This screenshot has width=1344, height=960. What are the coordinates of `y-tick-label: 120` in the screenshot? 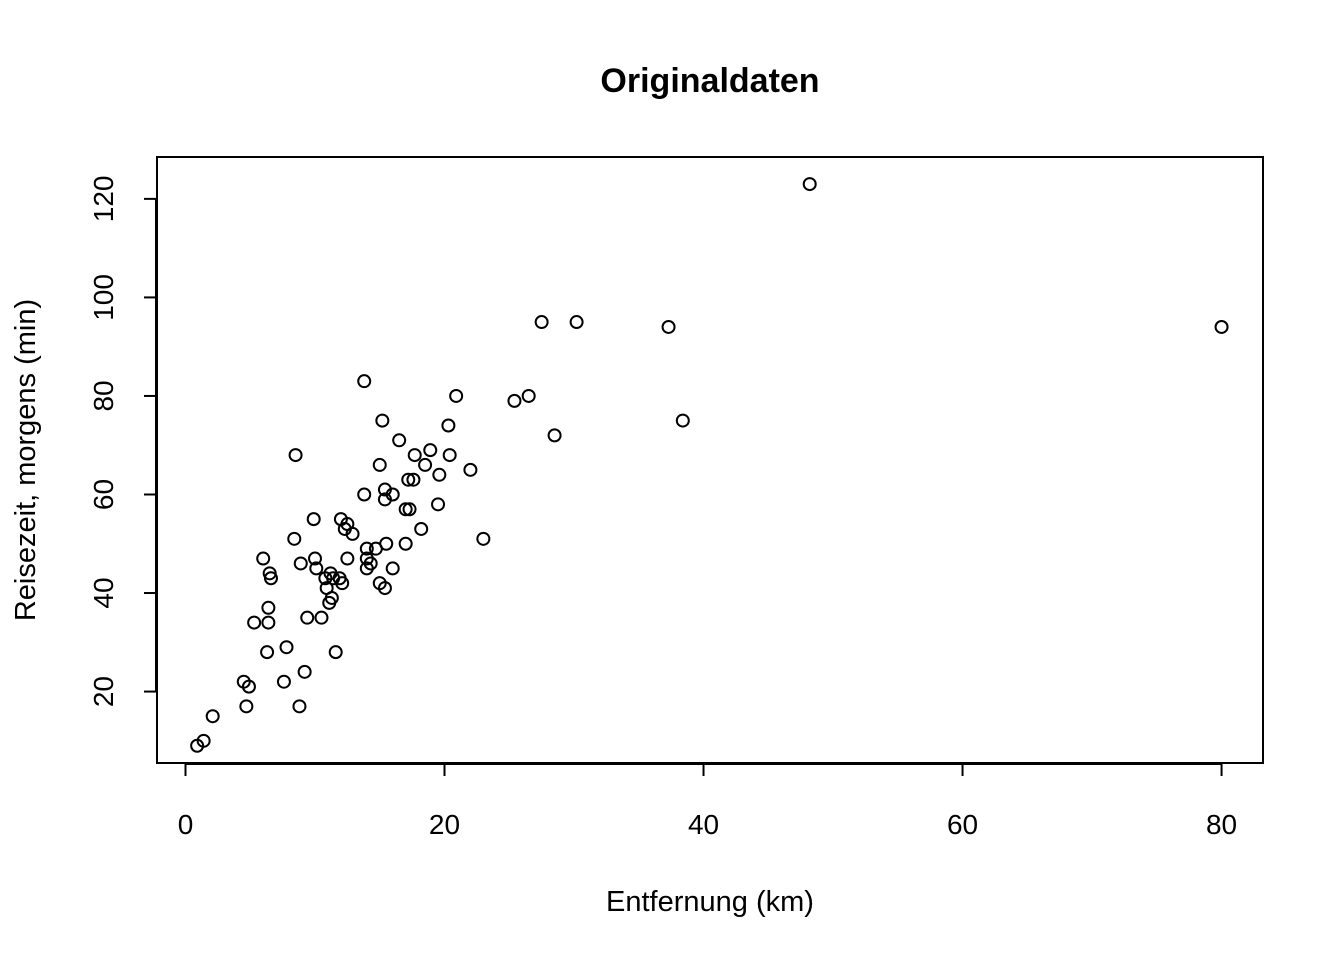 It's located at (103, 199).